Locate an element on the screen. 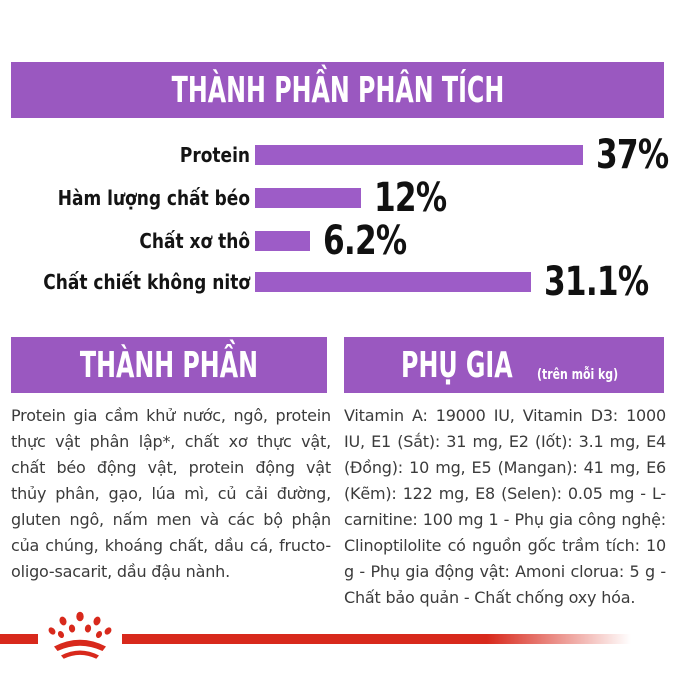 This screenshot has width=675, height=675. additives-header-banner: PHỤ GIA (trên mỗi kg) is located at coordinates (504, 365).